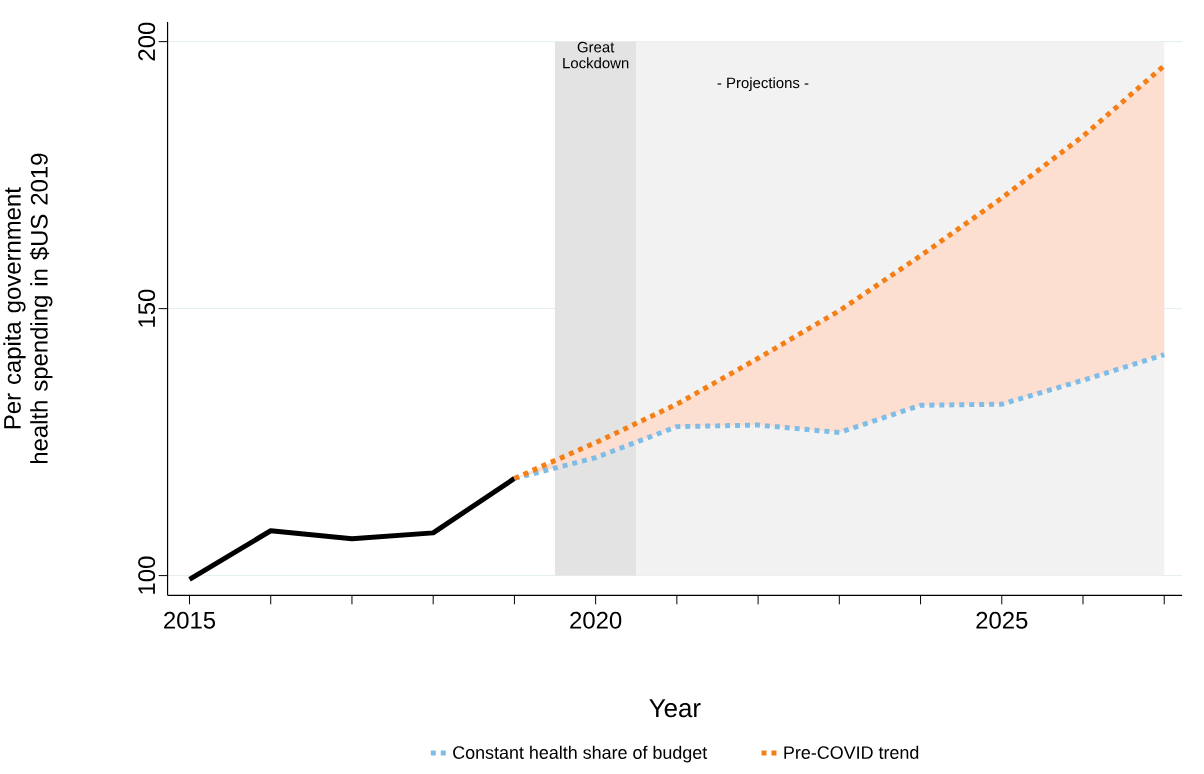  What do you see at coordinates (147, 41) in the screenshot?
I see `y-tick-label: 200` at bounding box center [147, 41].